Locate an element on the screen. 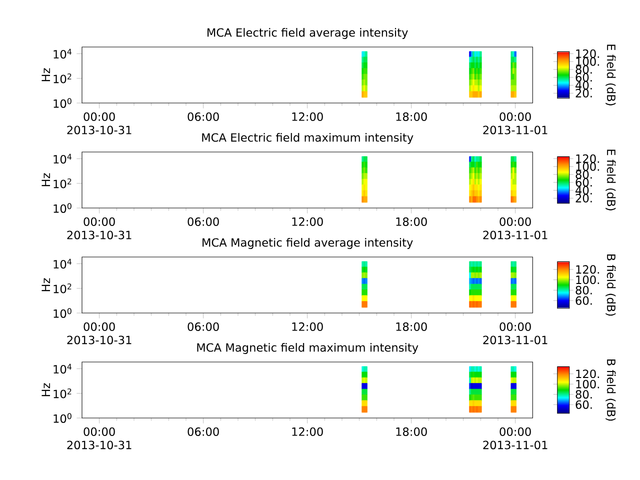 This screenshot has width=640, height=480. chart-title: MCA Magnetic field maximum intensity is located at coordinates (307, 348).